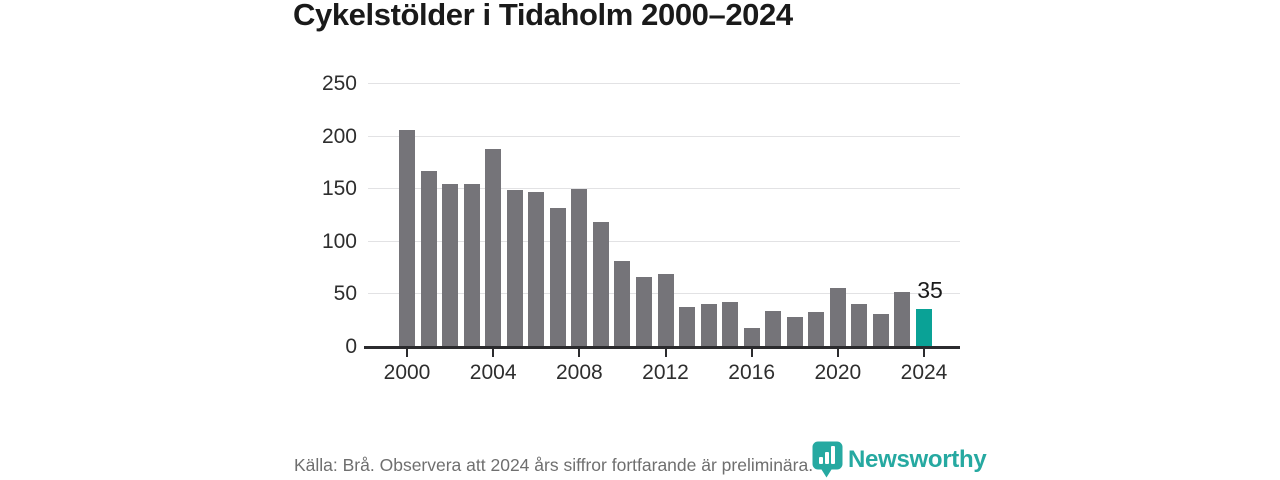  Describe the element at coordinates (536, 269) in the screenshot. I see `bar-2006` at that location.